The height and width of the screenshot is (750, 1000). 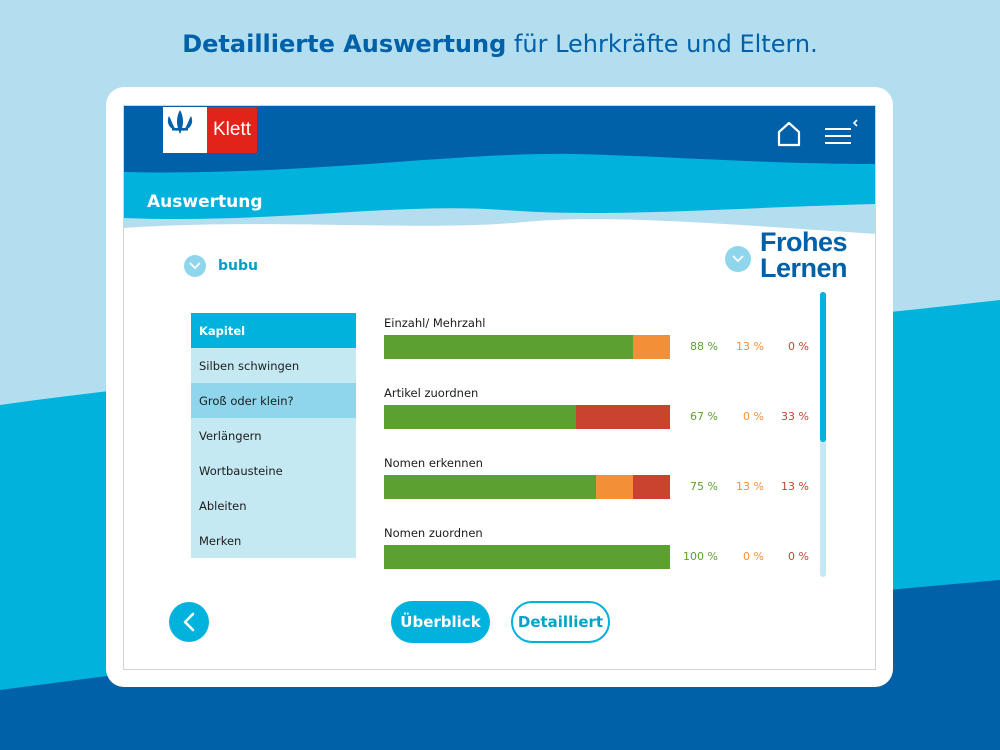 I want to click on klett-logo-text: Klett, so click(x=232, y=130).